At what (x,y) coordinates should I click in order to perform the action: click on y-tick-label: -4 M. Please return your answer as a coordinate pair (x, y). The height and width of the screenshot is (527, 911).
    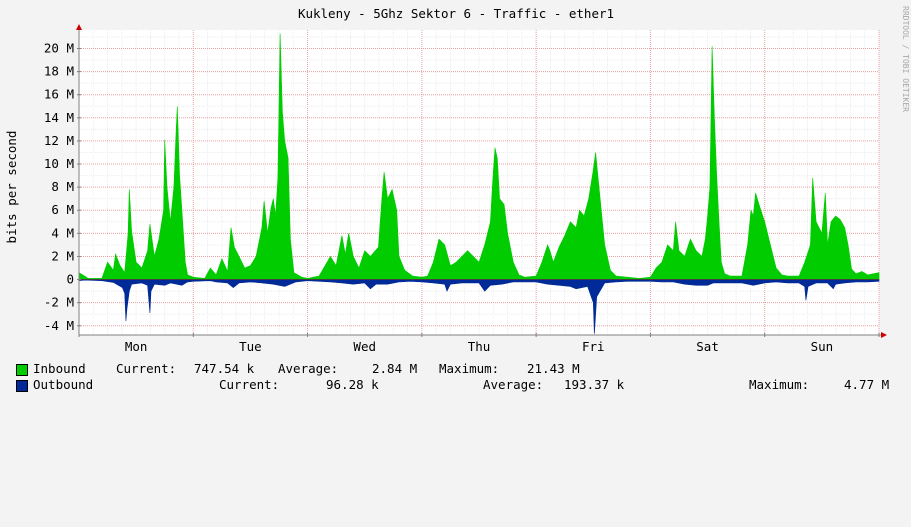
    Looking at the image, I should click on (59, 325).